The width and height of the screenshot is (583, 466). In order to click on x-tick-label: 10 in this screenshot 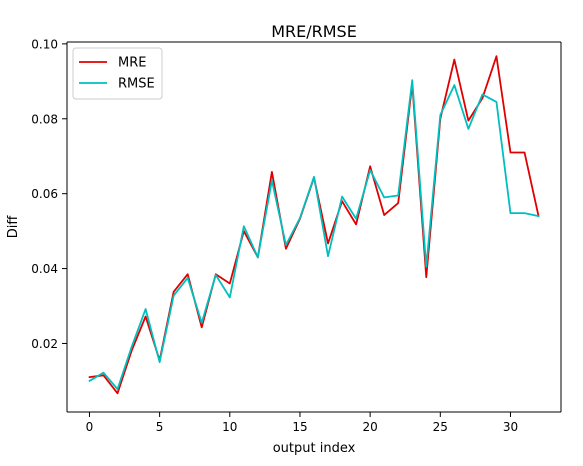, I will do `click(229, 427)`.